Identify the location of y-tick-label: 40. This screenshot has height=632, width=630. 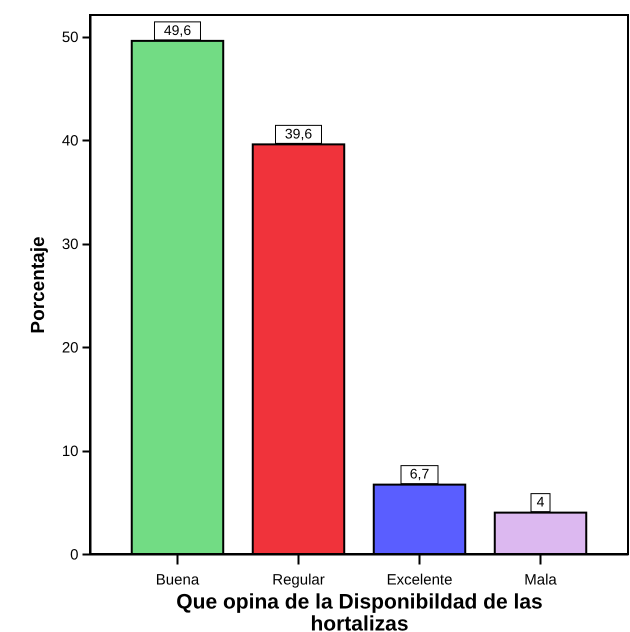
(70, 141).